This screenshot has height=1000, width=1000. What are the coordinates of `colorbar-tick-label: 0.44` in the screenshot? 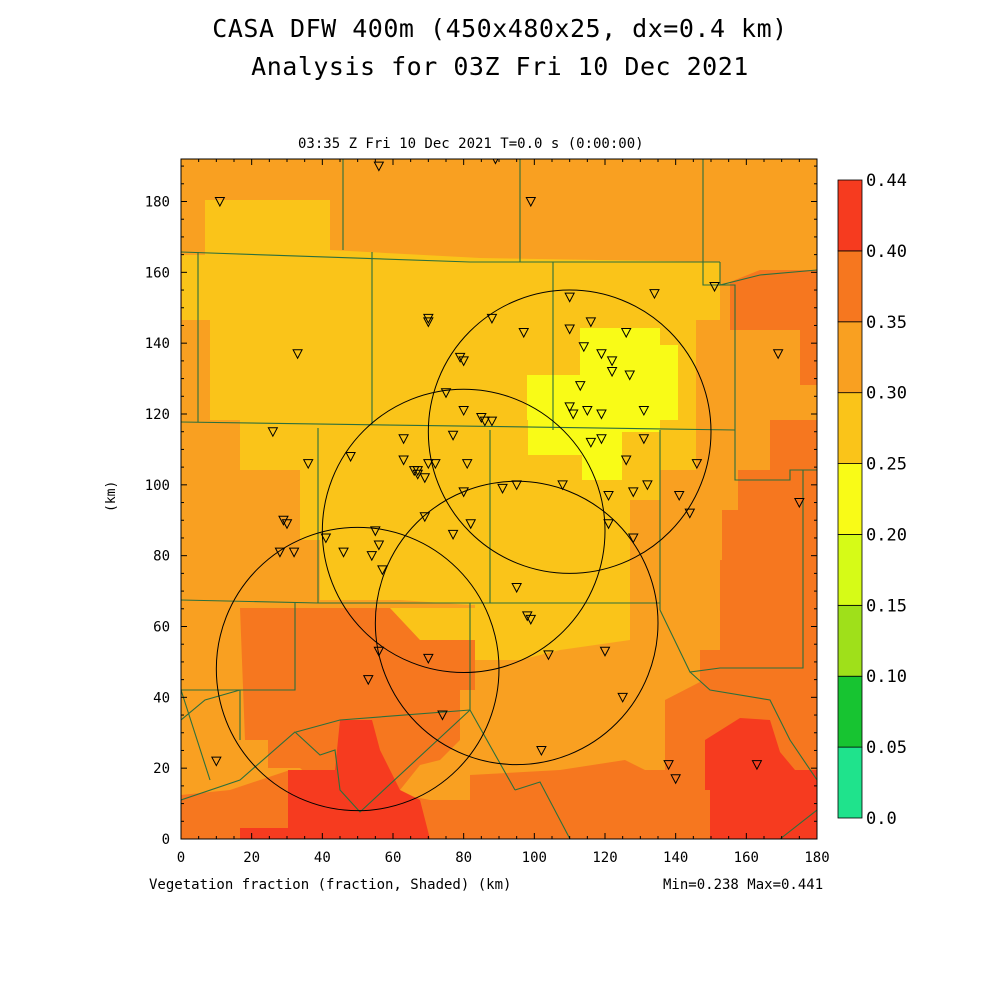 It's located at (886, 181).